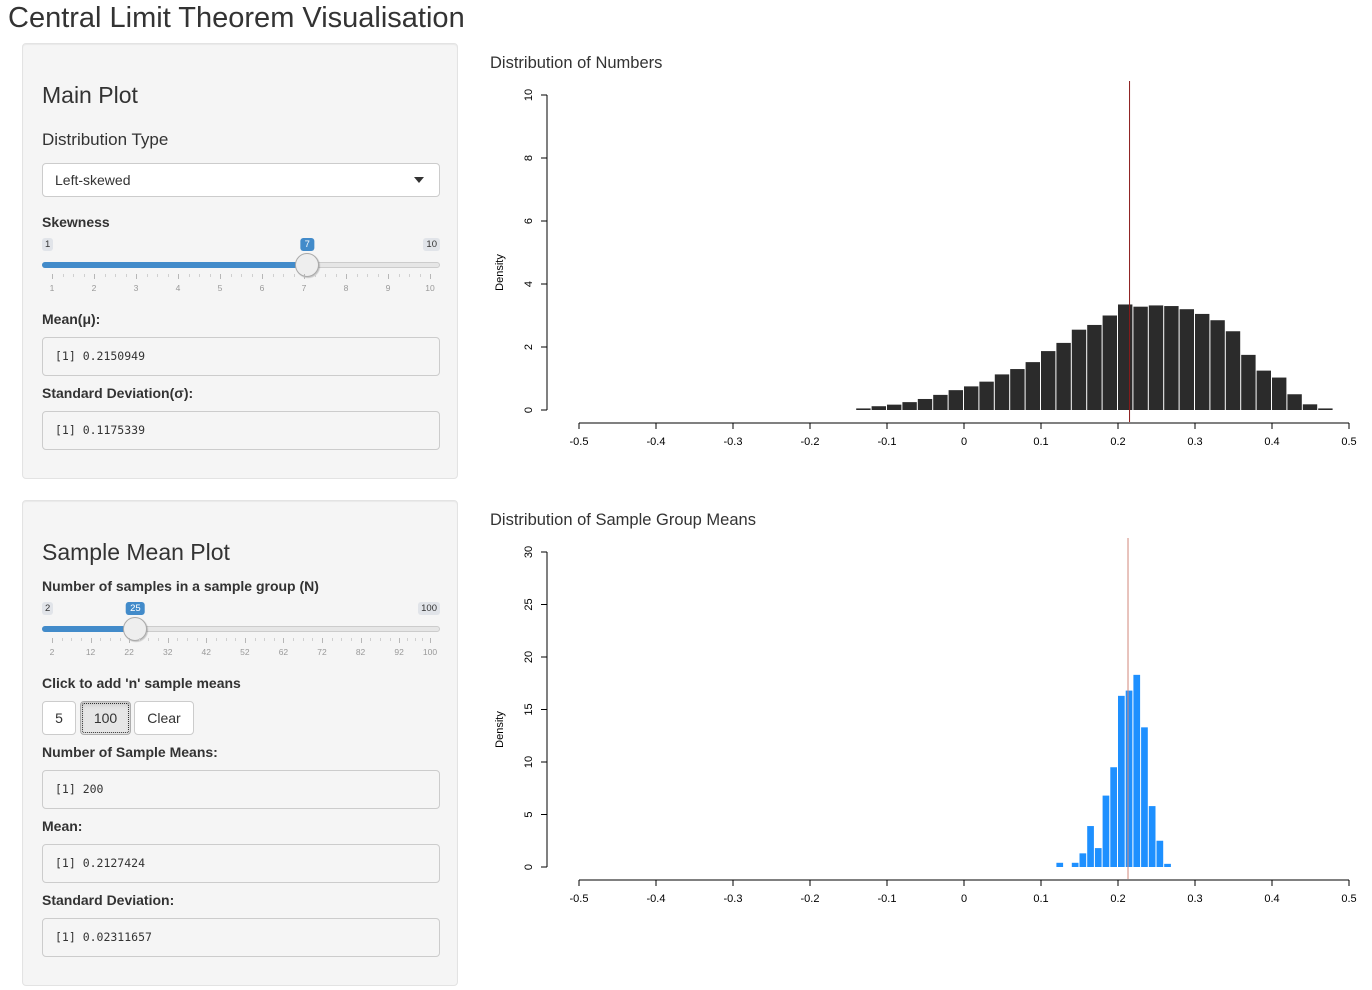  What do you see at coordinates (623, 520) in the screenshot?
I see `sample-means-plot-title: Distribution of Sample Group Means` at bounding box center [623, 520].